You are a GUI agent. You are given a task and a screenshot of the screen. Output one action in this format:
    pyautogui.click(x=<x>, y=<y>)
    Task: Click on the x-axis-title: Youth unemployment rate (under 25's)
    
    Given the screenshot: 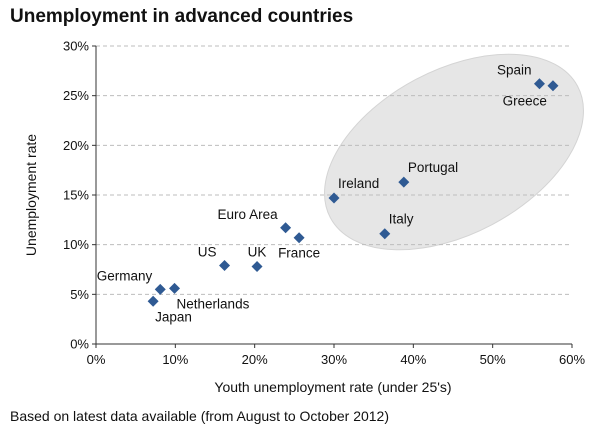 What is the action you would take?
    pyautogui.click(x=332, y=387)
    